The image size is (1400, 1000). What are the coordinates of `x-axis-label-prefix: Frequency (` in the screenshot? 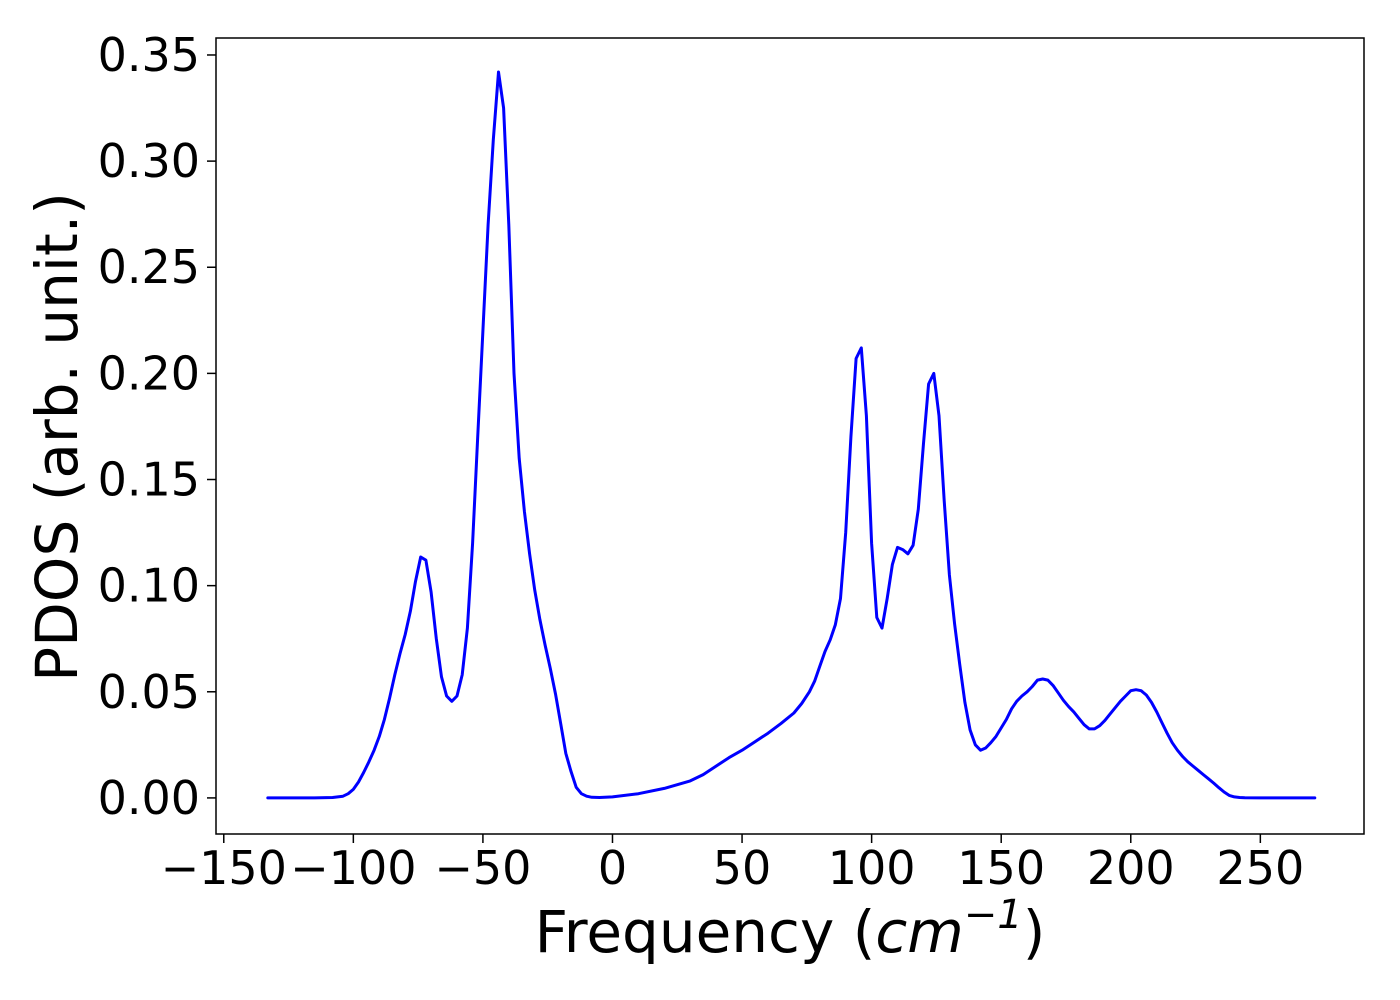 It's located at (705, 932).